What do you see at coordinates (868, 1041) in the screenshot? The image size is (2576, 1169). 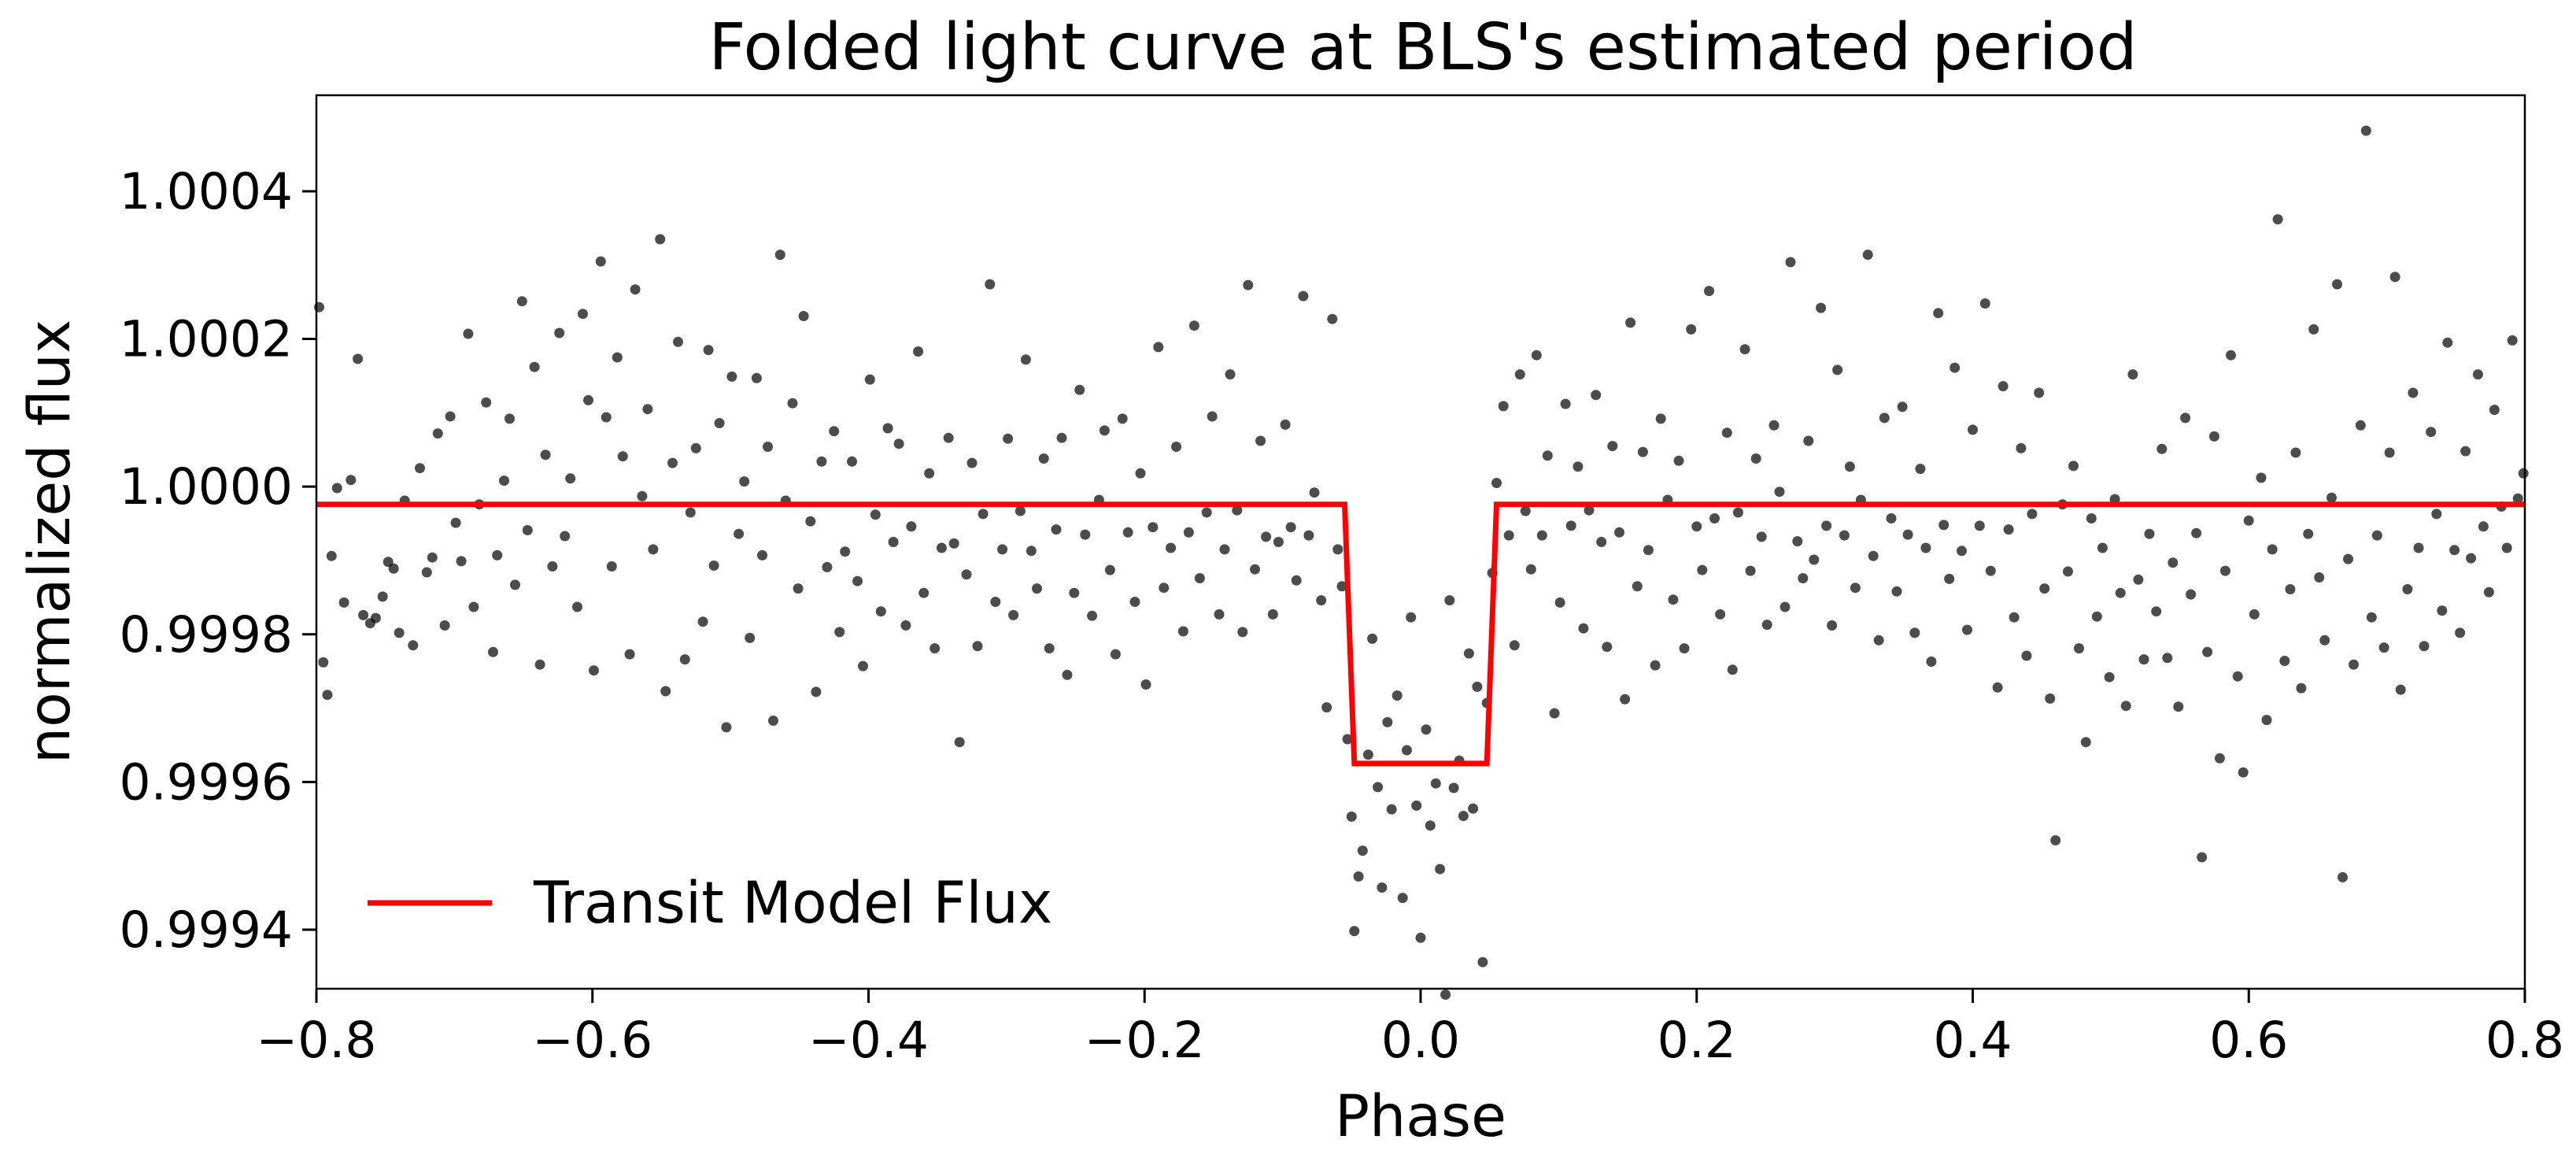 I see `x-tick-label: −0.4` at bounding box center [868, 1041].